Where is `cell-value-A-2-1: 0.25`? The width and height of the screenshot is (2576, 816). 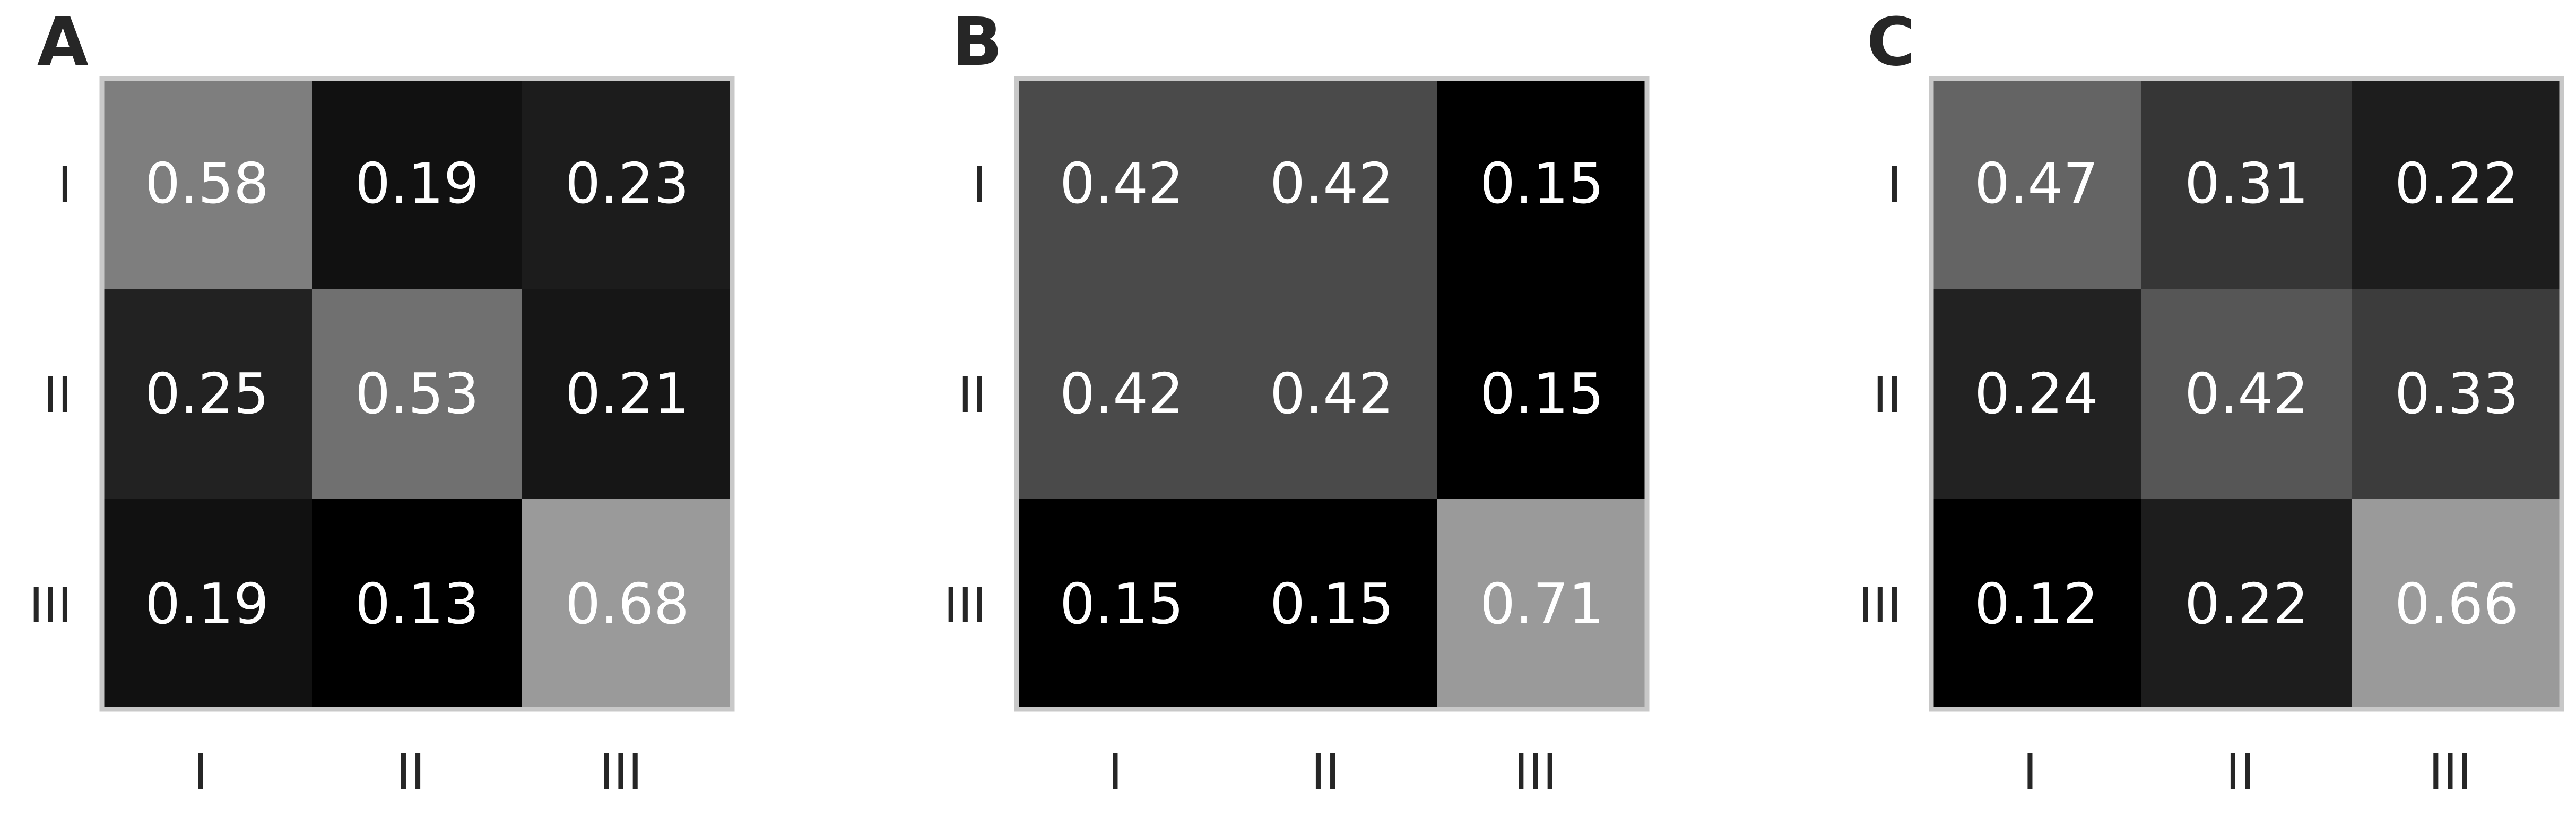
cell-value-A-2-1: 0.25 is located at coordinates (207, 394).